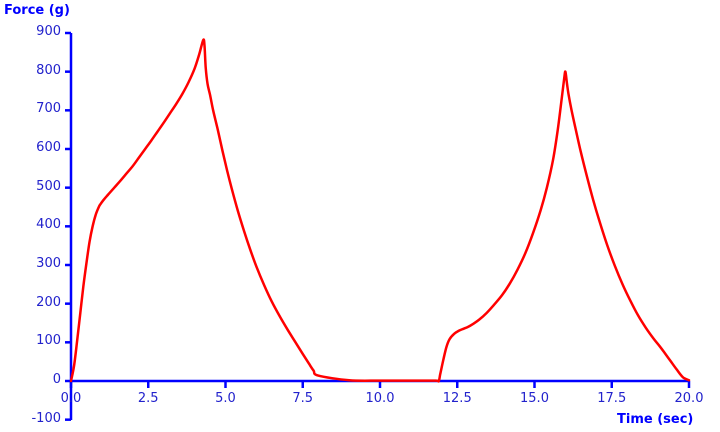  I want to click on y-tick-label: 700, so click(48, 109).